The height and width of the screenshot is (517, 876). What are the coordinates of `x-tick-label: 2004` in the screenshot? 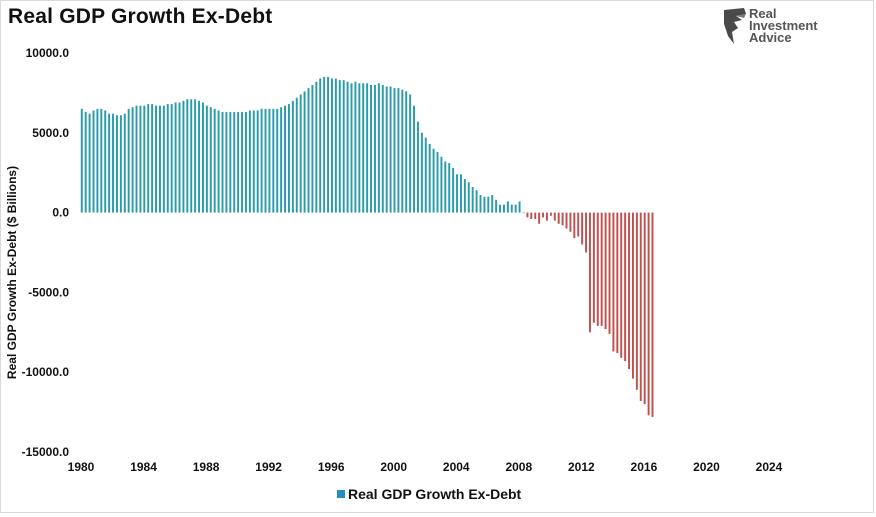 It's located at (456, 467).